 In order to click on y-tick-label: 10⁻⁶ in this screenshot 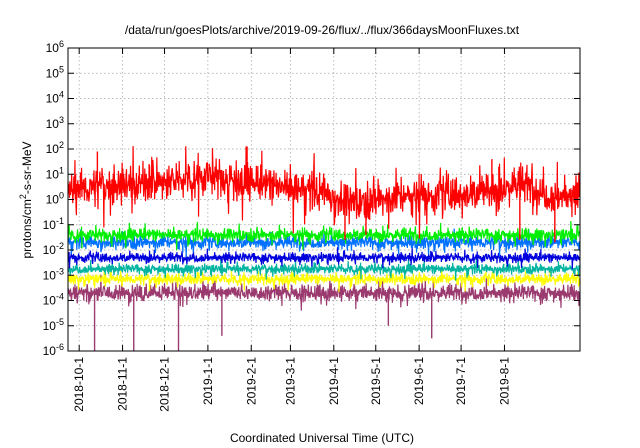, I will do `click(53, 350)`.